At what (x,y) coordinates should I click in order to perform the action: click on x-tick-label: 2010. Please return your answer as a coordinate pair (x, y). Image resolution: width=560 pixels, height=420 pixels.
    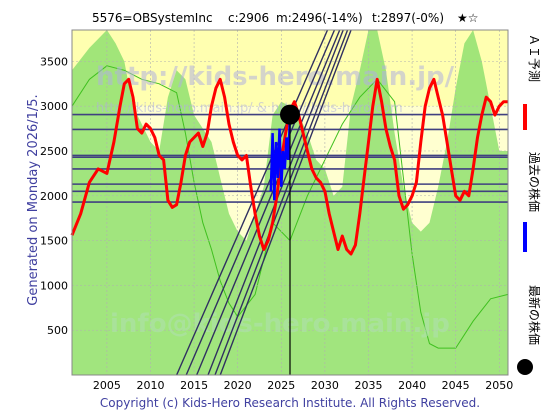
    Looking at the image, I should click on (150, 385).